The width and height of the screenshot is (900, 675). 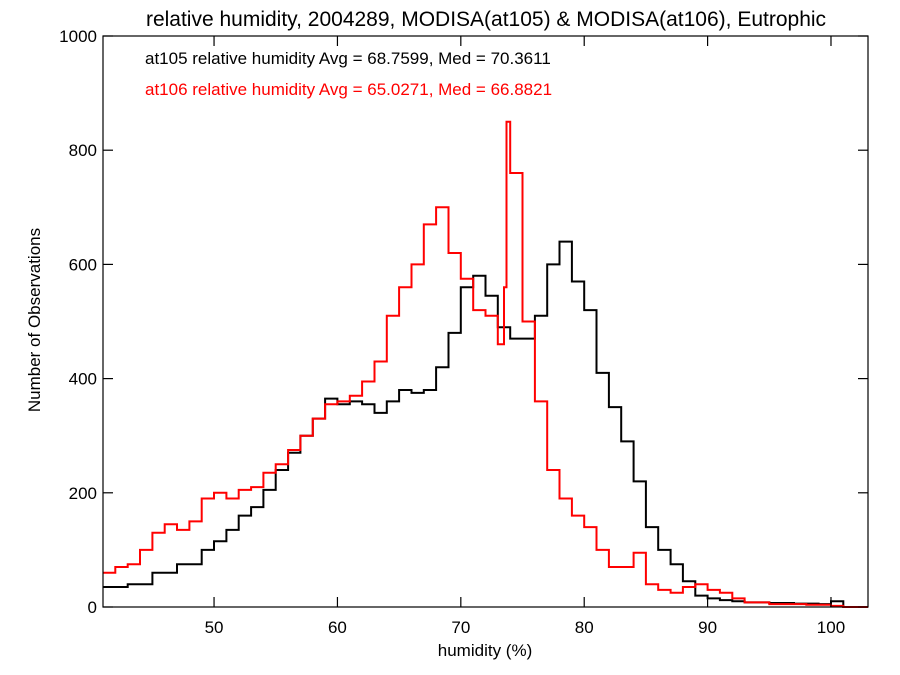 What do you see at coordinates (707, 627) in the screenshot?
I see `x-tick-label: 90` at bounding box center [707, 627].